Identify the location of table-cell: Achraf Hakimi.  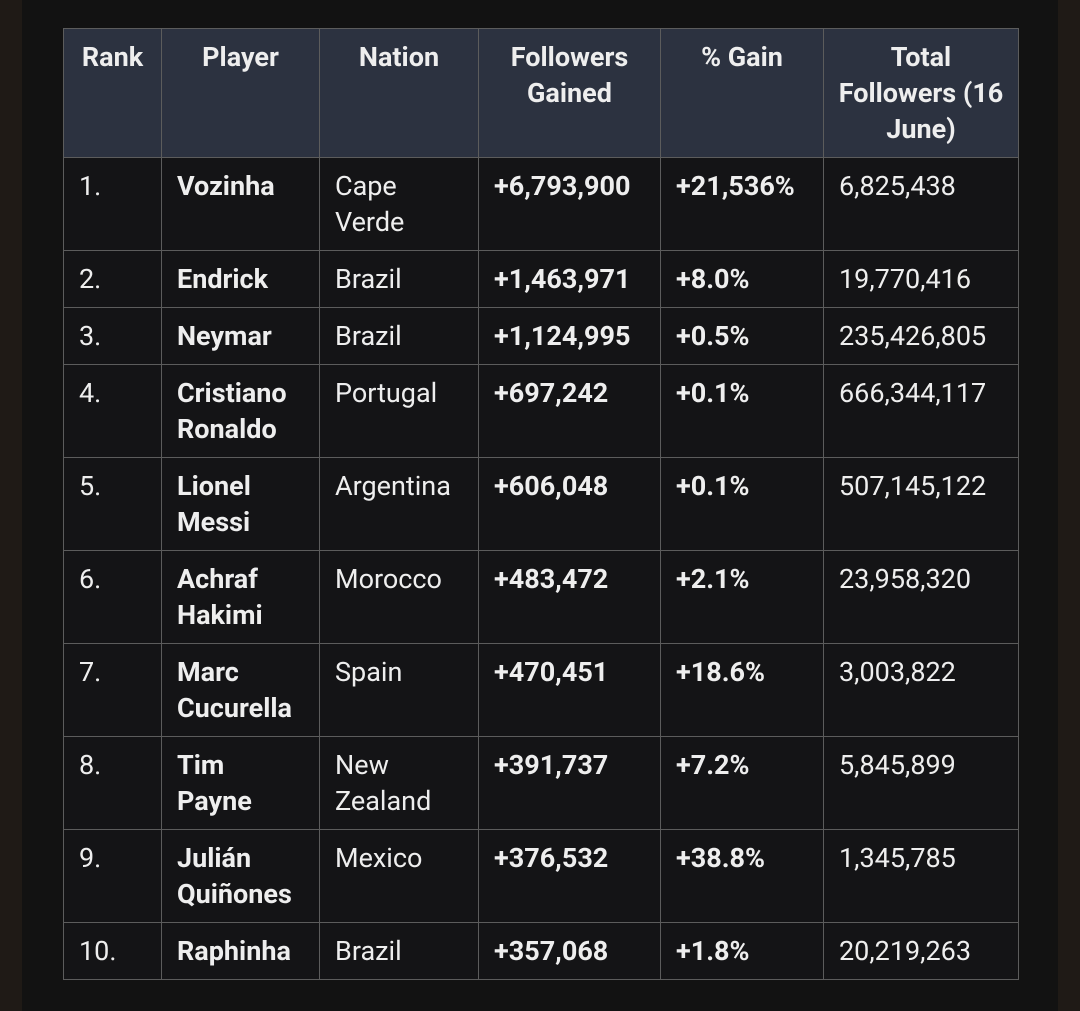
(240, 597).